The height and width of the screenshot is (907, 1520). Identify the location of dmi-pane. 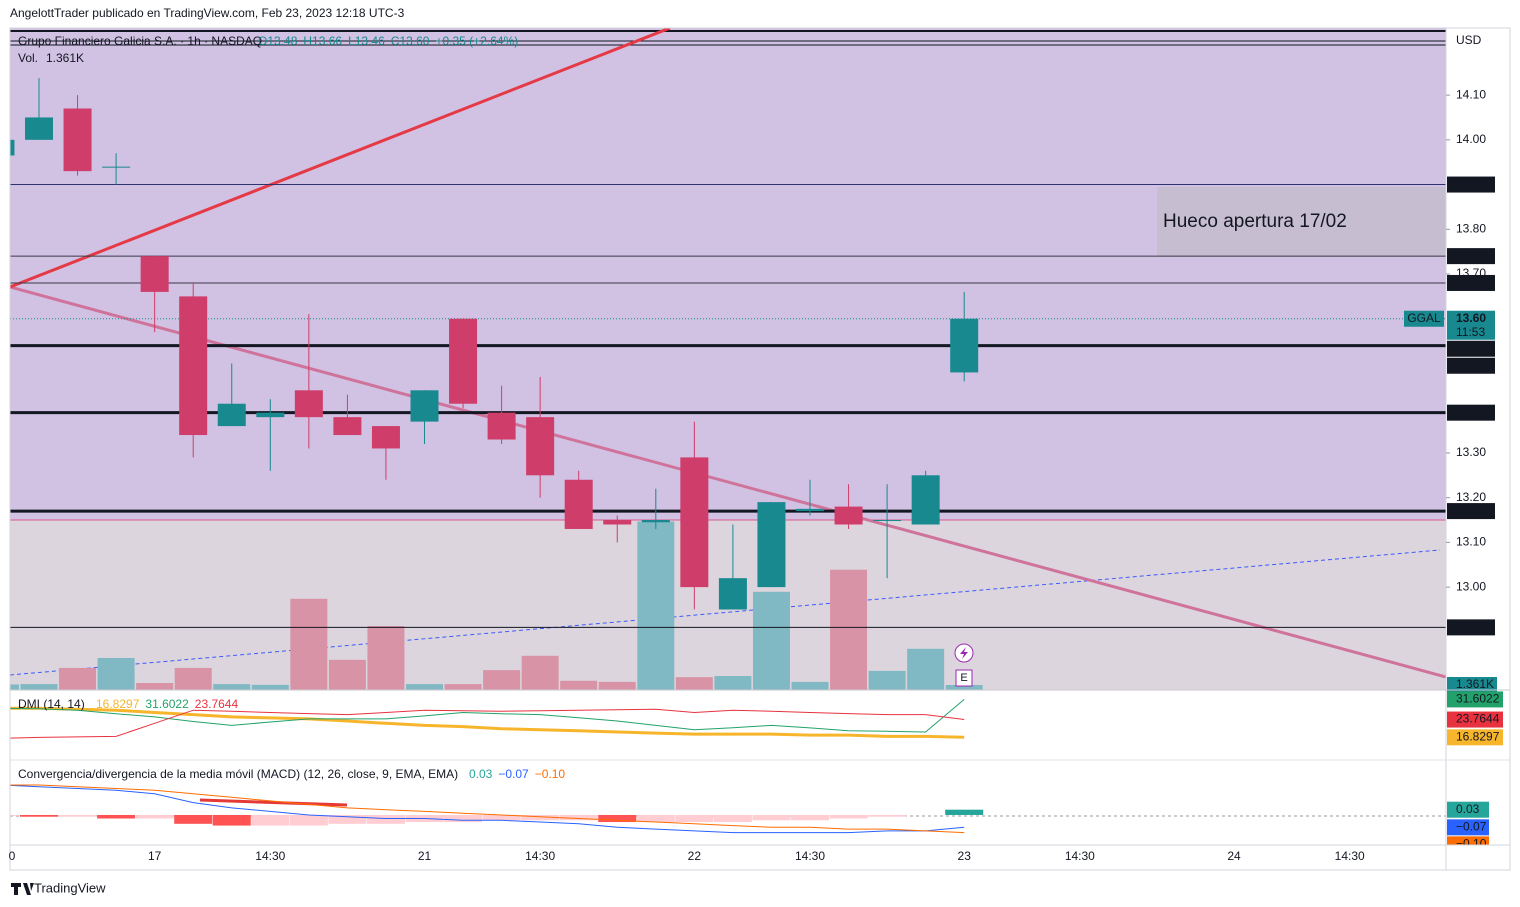
(487, 719).